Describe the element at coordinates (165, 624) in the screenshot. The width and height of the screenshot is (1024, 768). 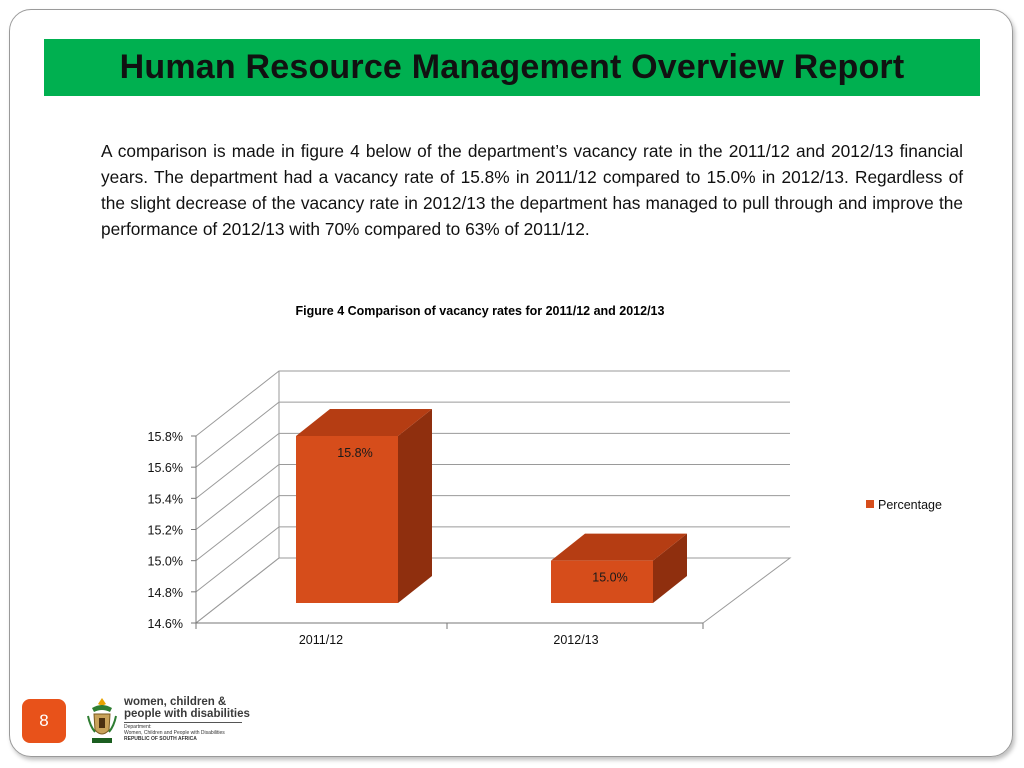
I see `y-tick-label: 14.6%` at that location.